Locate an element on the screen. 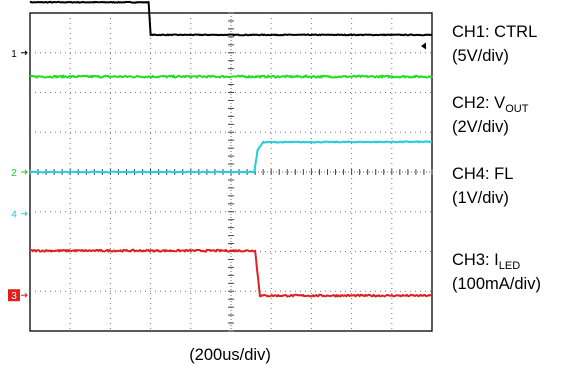 The image size is (570, 374). trace-ch2 is located at coordinates (231, 76).